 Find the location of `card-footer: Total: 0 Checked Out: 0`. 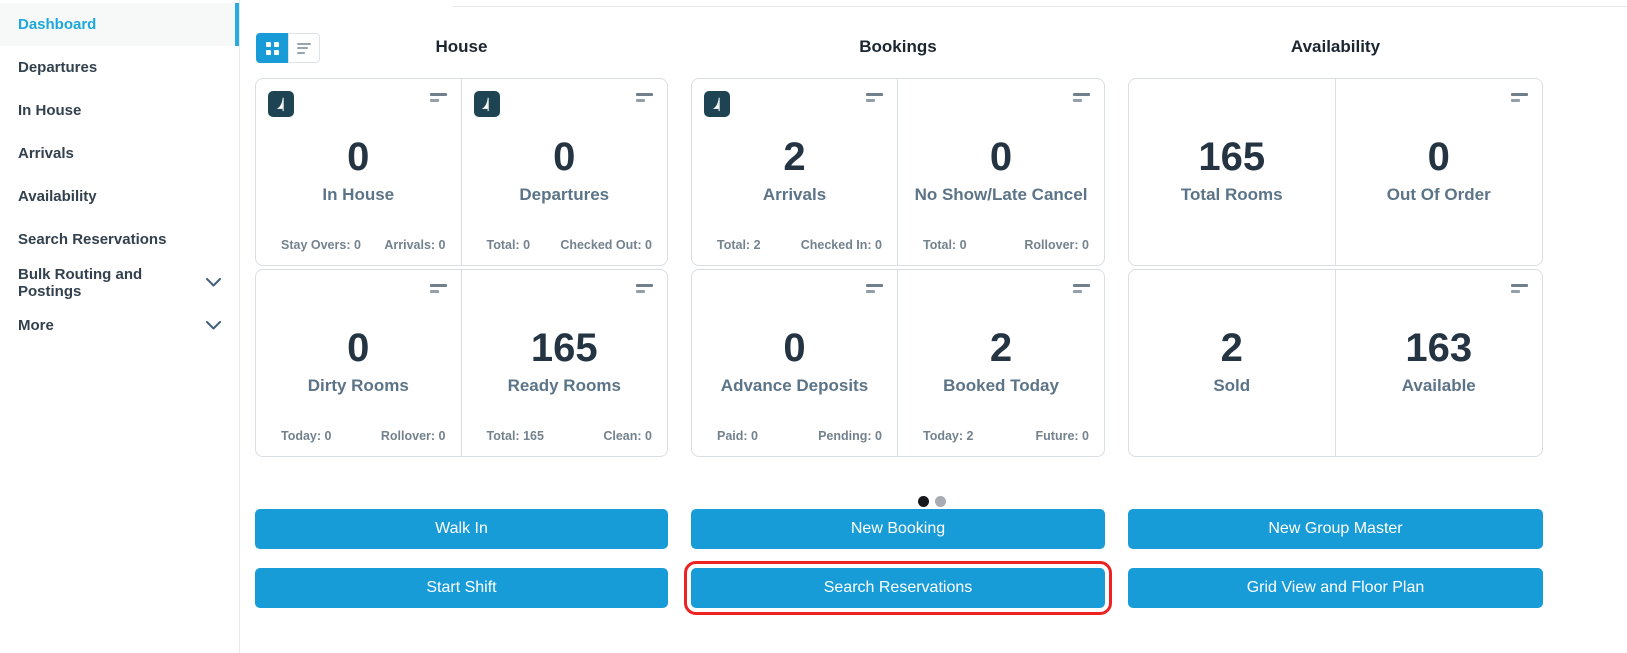

card-footer: Total: 0 Checked Out: 0 is located at coordinates (570, 245).